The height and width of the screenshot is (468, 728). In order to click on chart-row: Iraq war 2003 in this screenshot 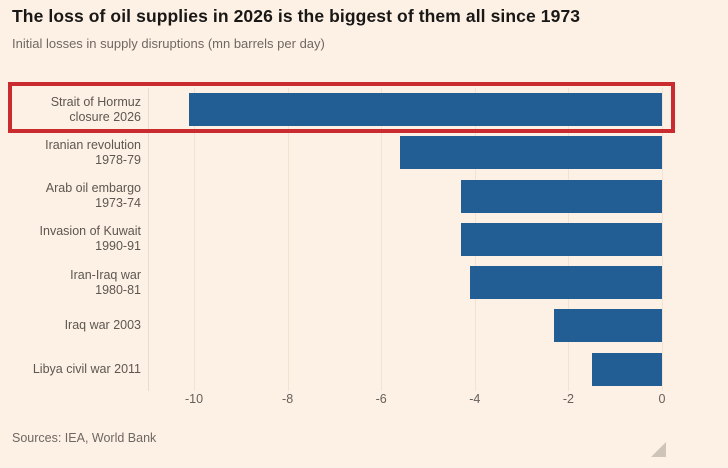, I will do `click(364, 325)`.